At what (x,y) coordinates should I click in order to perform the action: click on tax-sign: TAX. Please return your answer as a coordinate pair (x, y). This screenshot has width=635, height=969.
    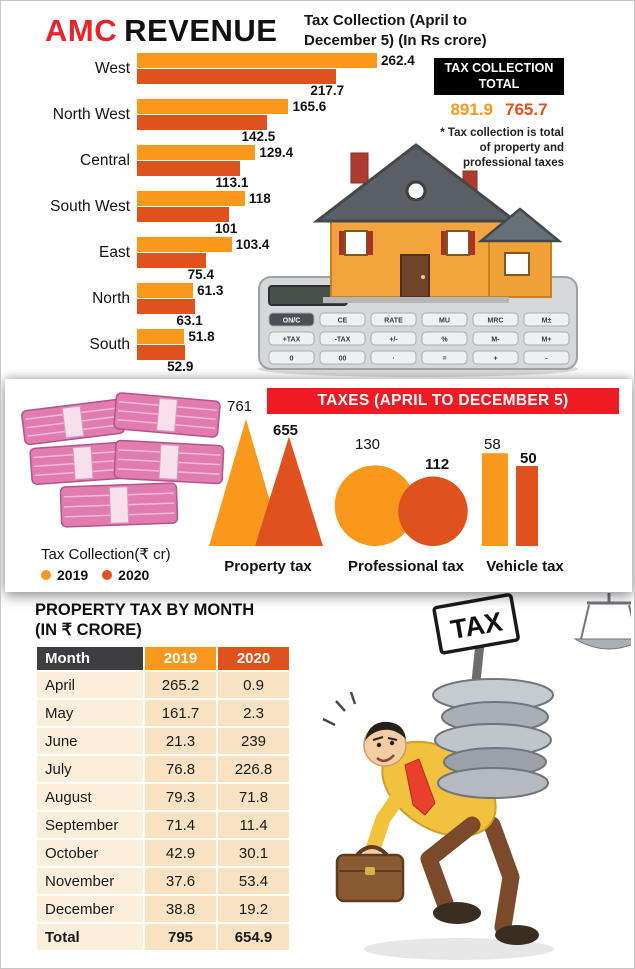
    Looking at the image, I should click on (476, 624).